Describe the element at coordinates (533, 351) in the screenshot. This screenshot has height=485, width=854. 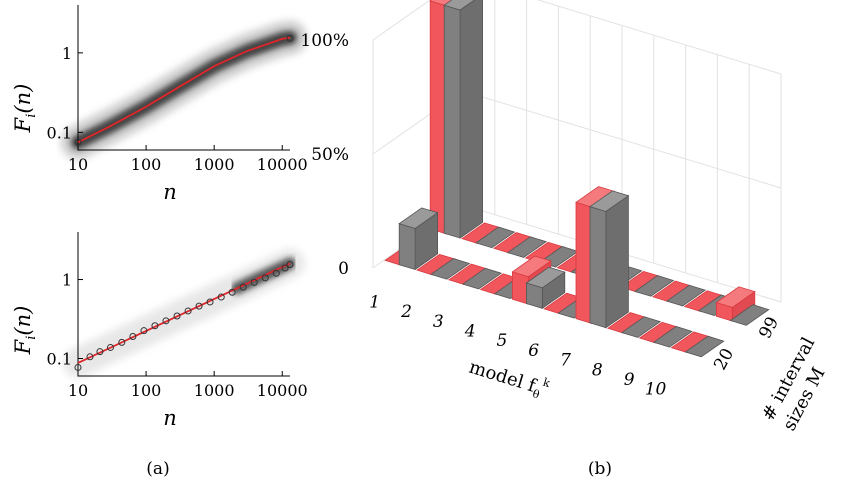
I see `category-label: 6` at that location.